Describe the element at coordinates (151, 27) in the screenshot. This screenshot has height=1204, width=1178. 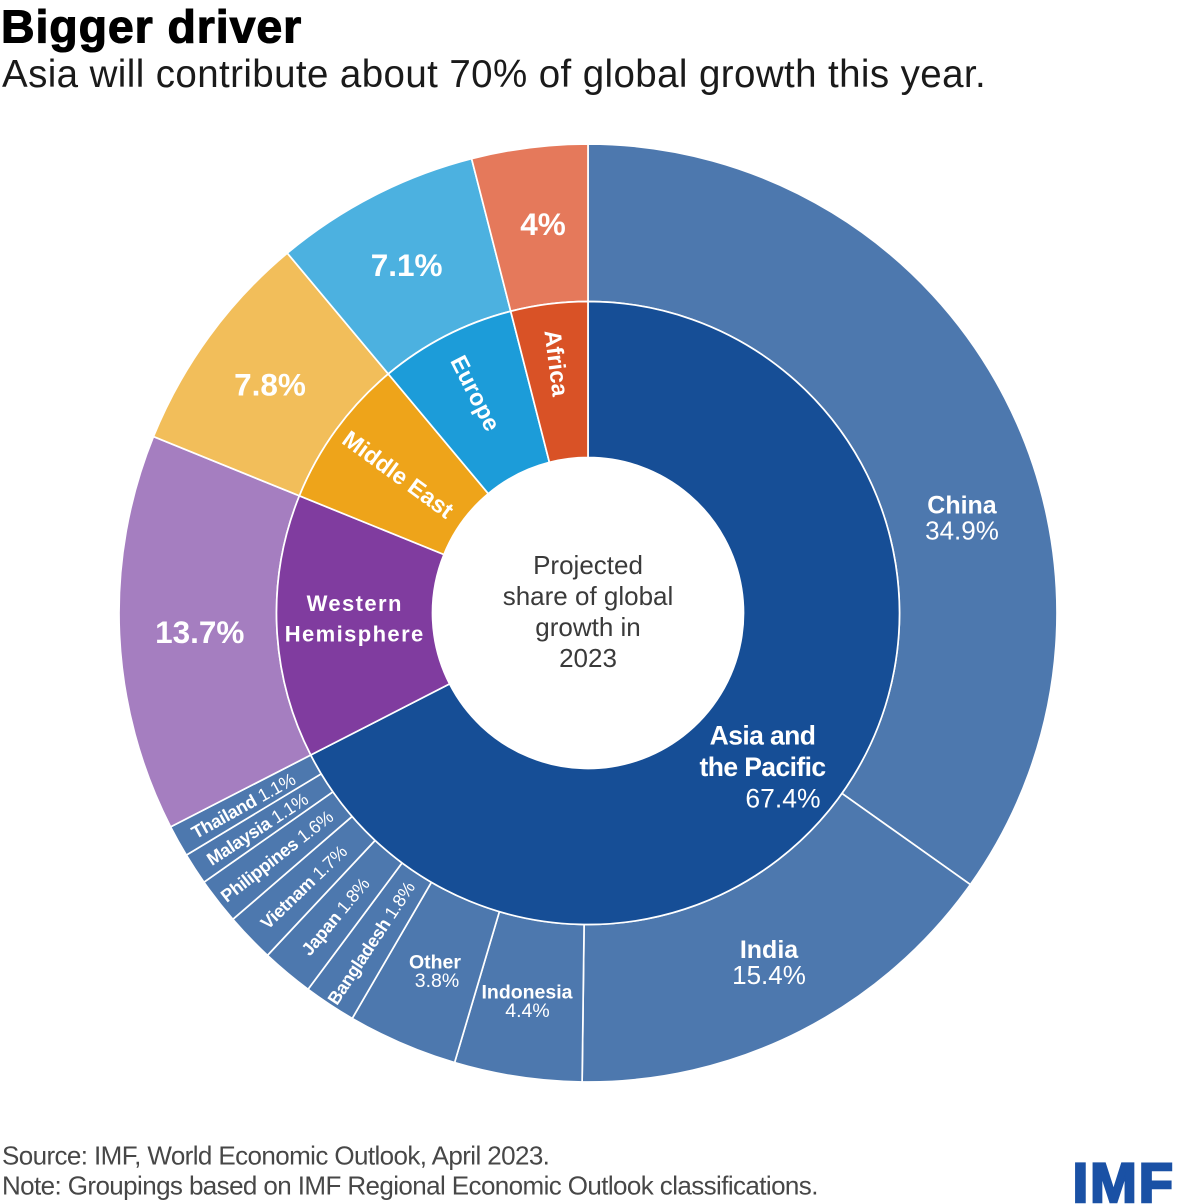
I see `svg-text: Bigger driver` at that location.